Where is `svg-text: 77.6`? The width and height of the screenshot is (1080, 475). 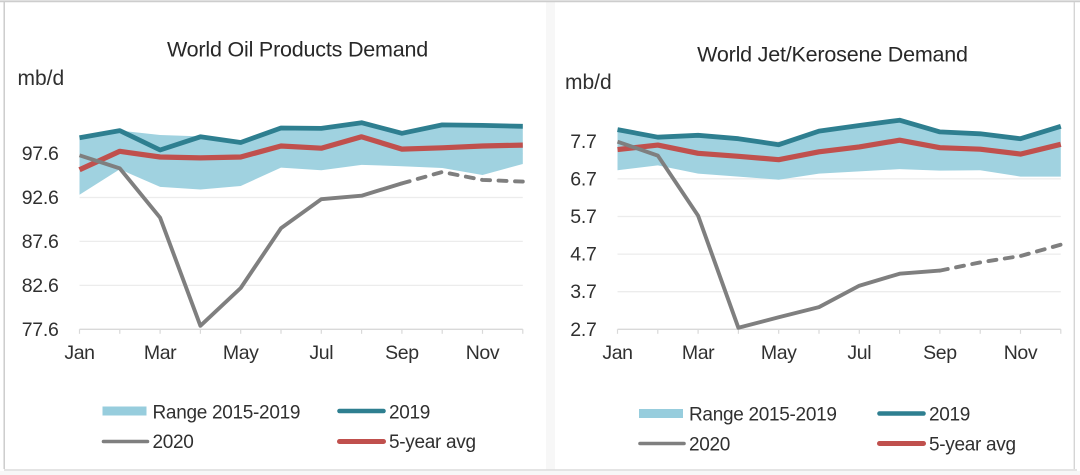 svg-text: 77.6 is located at coordinates (40, 330).